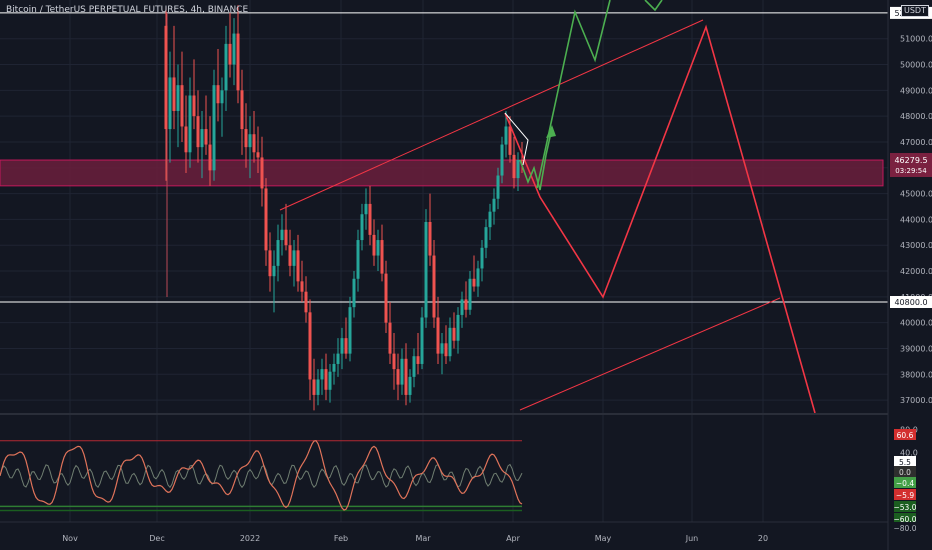 The image size is (932, 550). What do you see at coordinates (916, 323) in the screenshot?
I see `price-tick-label: 40000.0` at bounding box center [916, 323].